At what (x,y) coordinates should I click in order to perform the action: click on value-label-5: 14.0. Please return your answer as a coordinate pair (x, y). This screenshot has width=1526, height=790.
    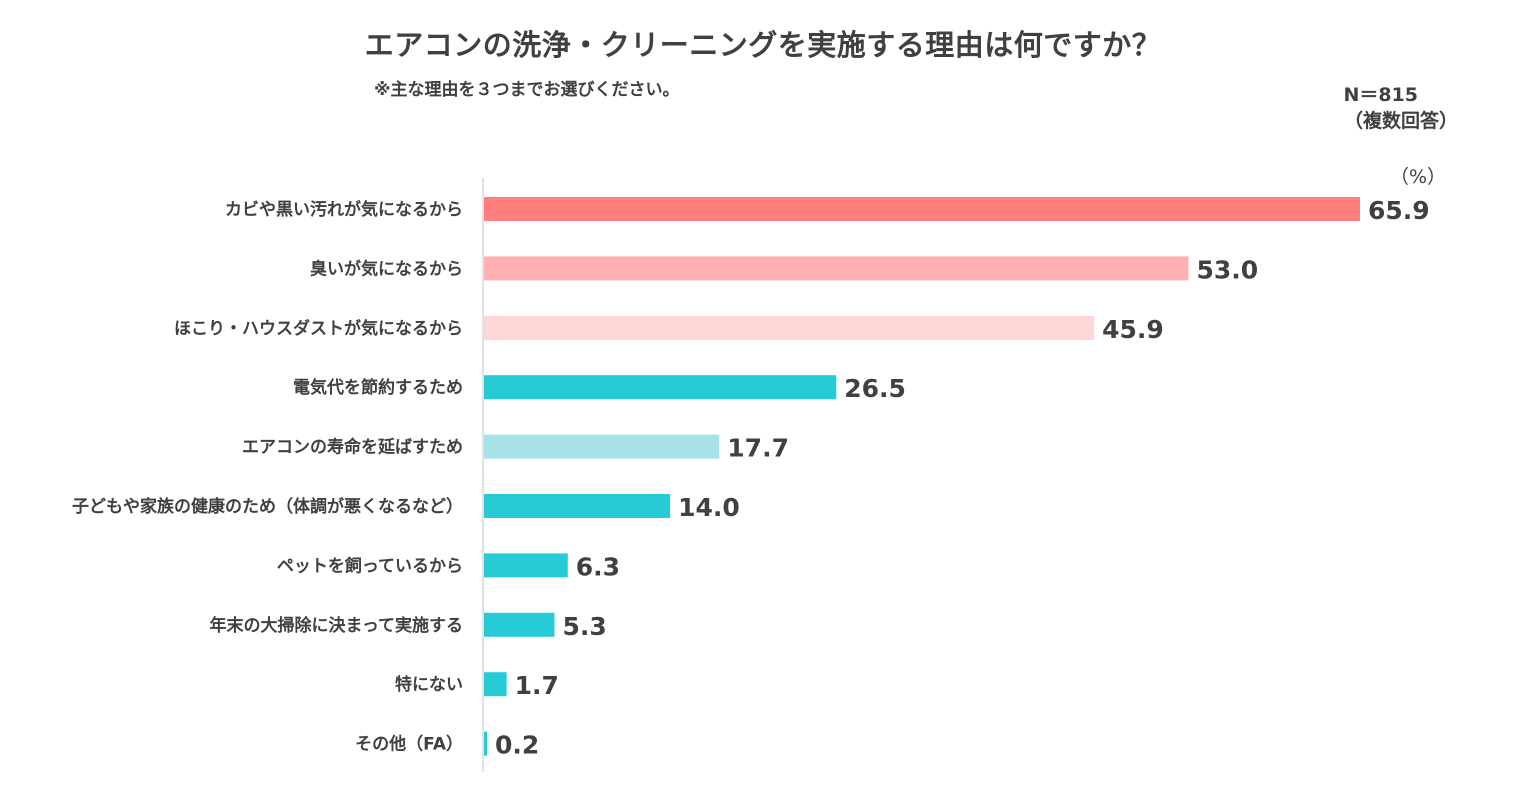
    Looking at the image, I should click on (709, 507).